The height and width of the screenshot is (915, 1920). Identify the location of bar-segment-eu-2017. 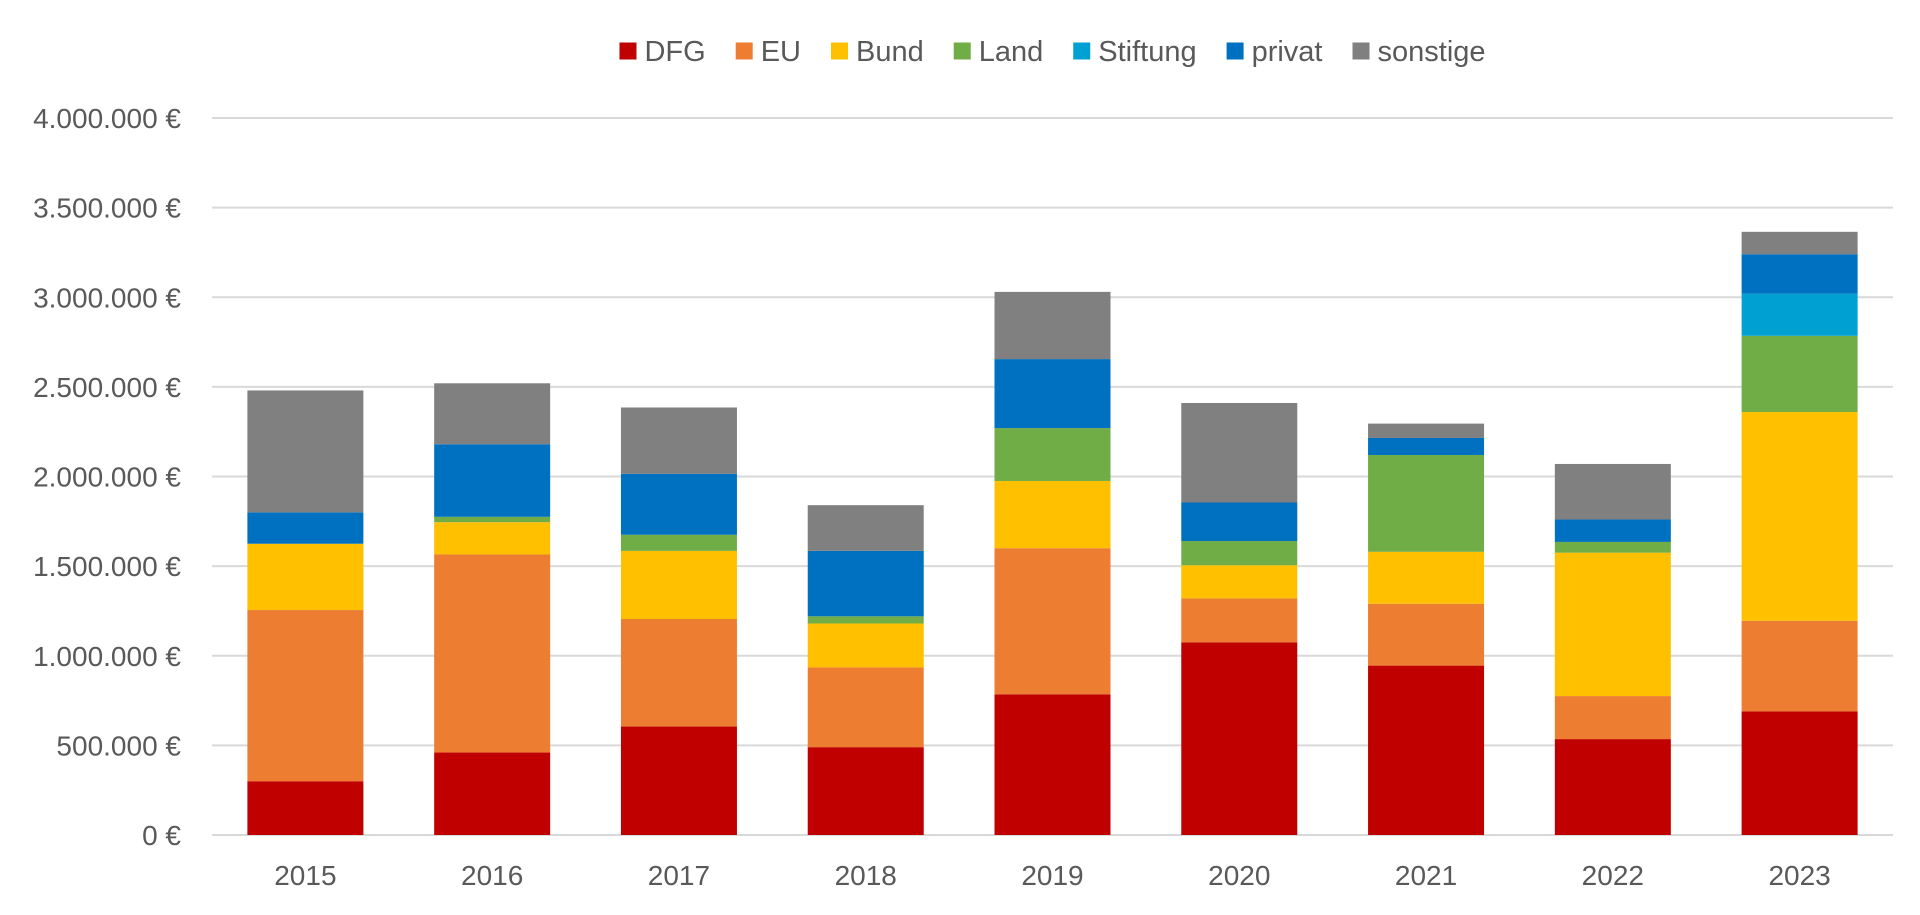
(678, 673).